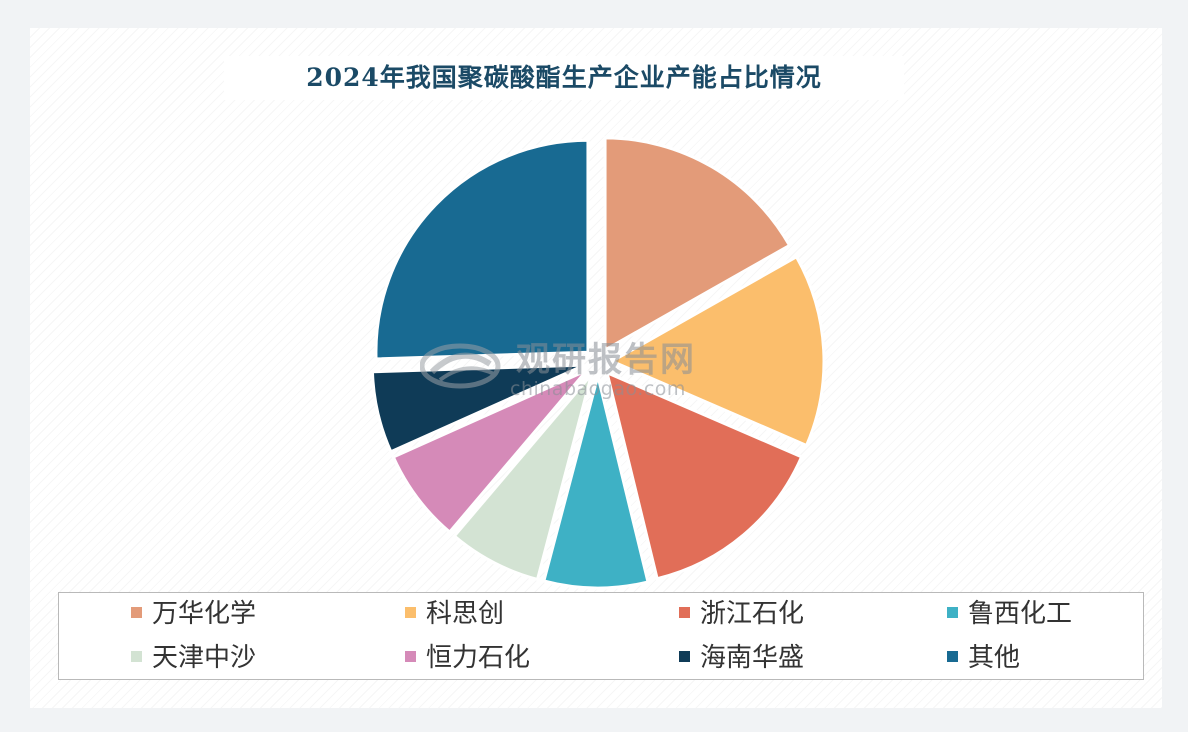 The image size is (1188, 732). What do you see at coordinates (204, 658) in the screenshot?
I see `legend-label: 天津中沙` at bounding box center [204, 658].